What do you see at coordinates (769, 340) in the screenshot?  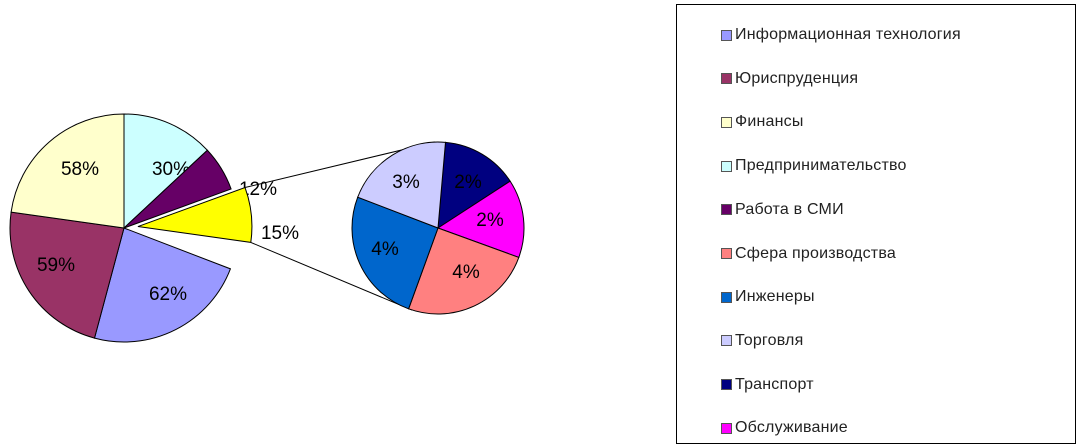 I see `legend-label: Торговля` at bounding box center [769, 340].